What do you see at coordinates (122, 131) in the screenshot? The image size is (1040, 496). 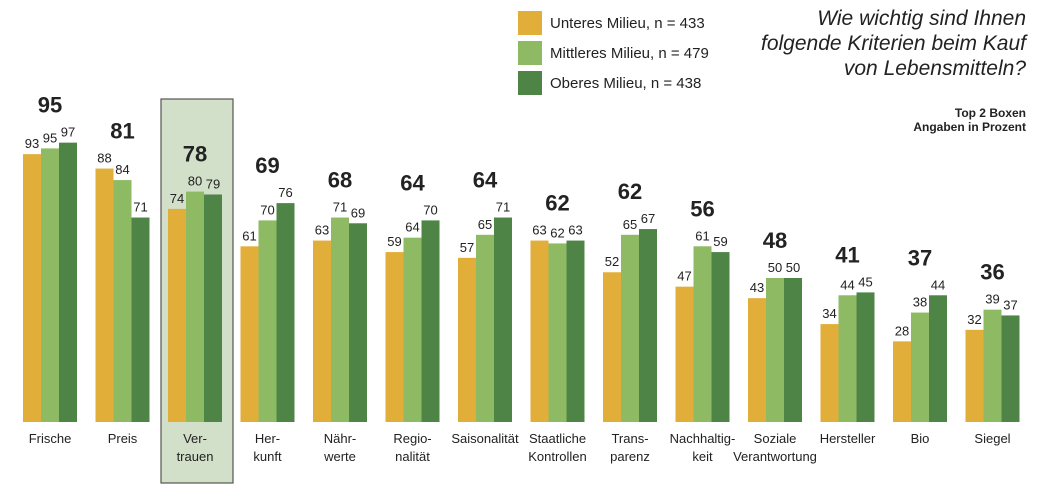 I see `total-label: 81` at bounding box center [122, 131].